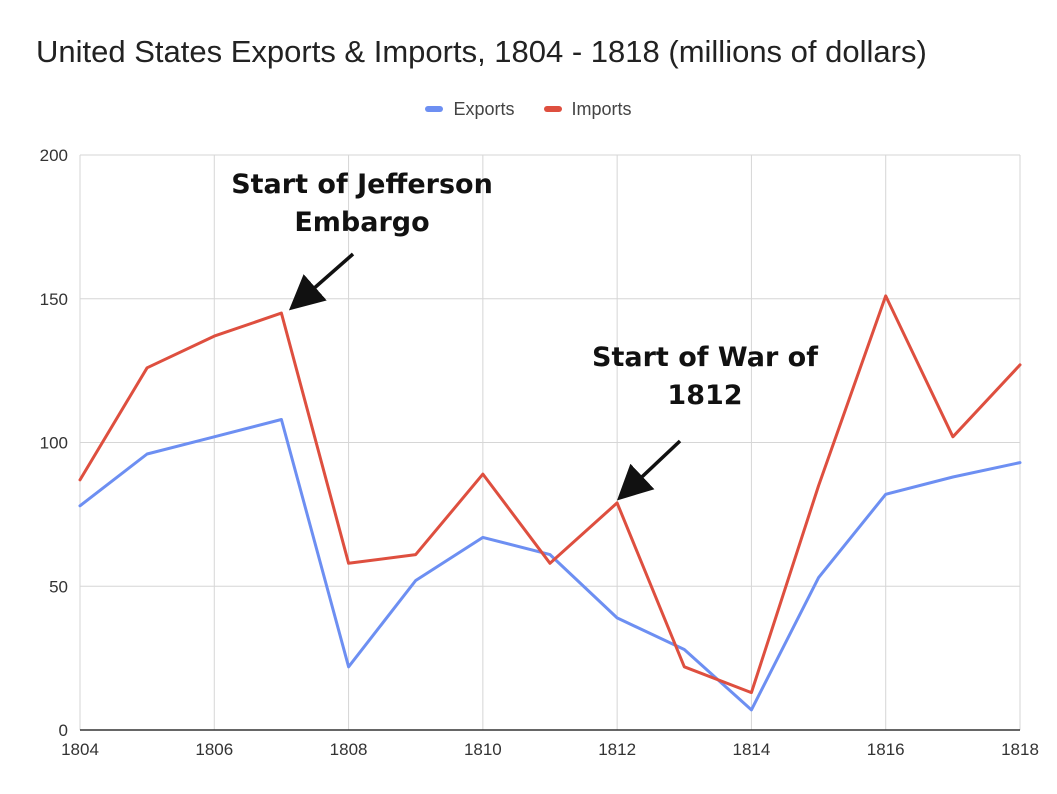 Image resolution: width=1057 pixels, height=794 pixels. I want to click on x-tick-label: 1818, so click(1020, 749).